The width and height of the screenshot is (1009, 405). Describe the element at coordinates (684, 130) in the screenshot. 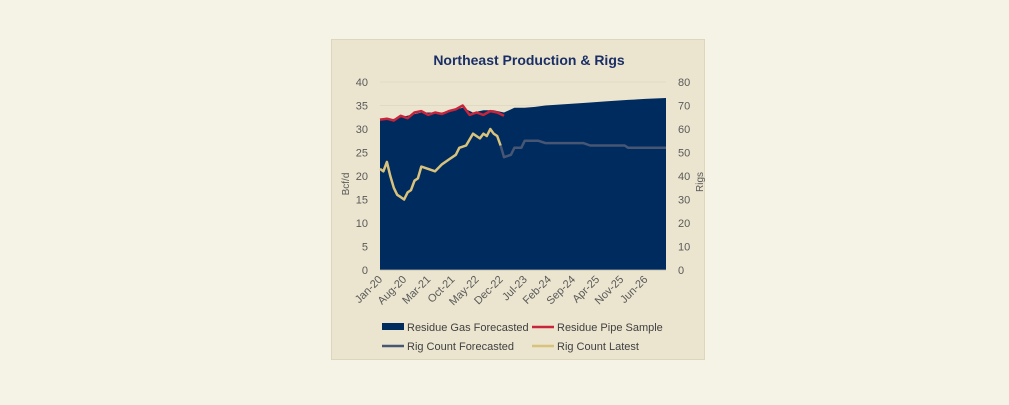

I see `y2-tick-label: 60` at that location.